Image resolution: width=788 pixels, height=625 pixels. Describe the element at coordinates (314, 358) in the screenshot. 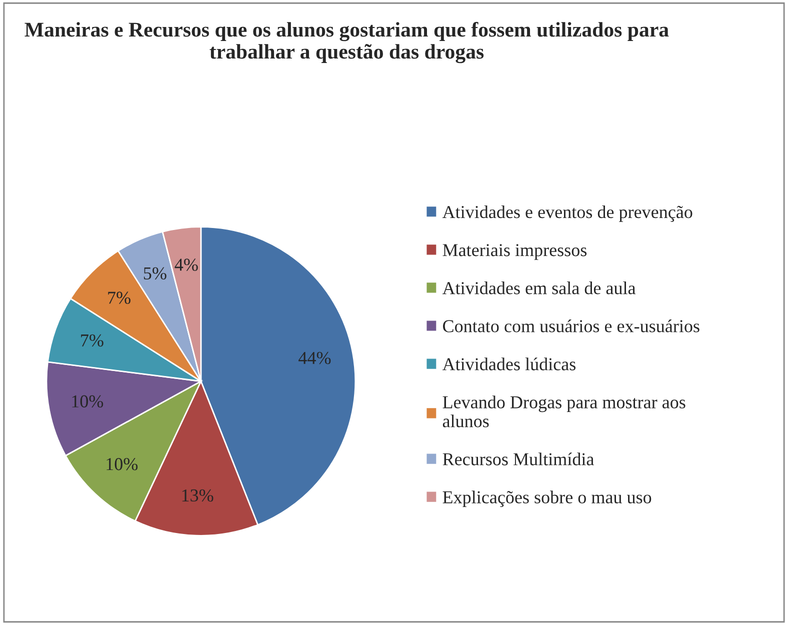

I see `data-label: 44%` at that location.